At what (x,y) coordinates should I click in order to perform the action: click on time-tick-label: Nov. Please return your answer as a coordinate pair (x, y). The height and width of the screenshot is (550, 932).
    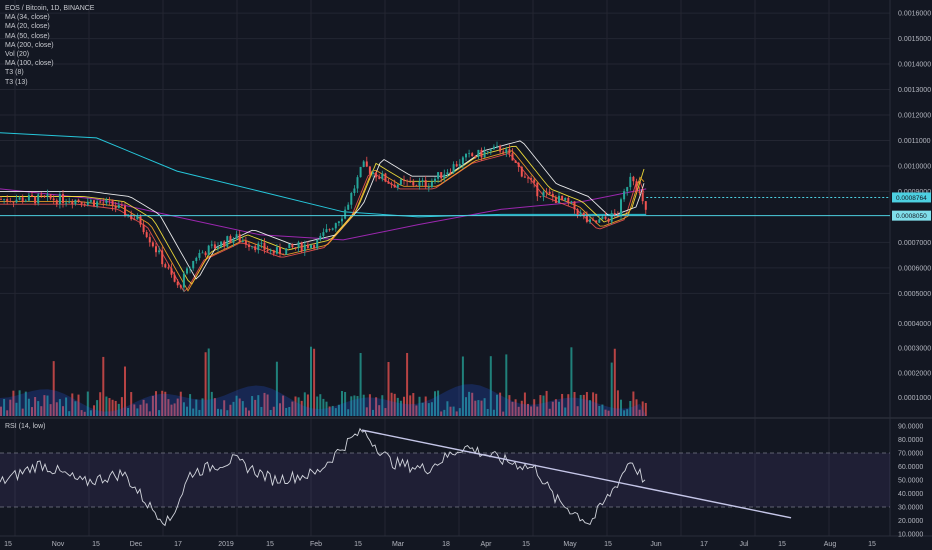
    Looking at the image, I should click on (58, 544).